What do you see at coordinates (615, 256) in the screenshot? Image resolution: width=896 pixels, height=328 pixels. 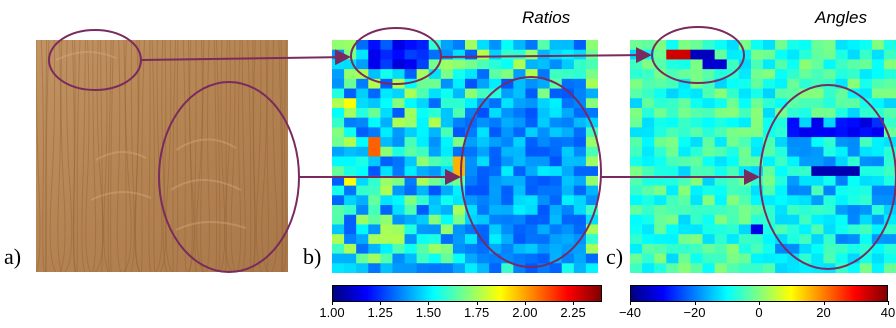 I see `panel-label-c: c)` at bounding box center [615, 256].